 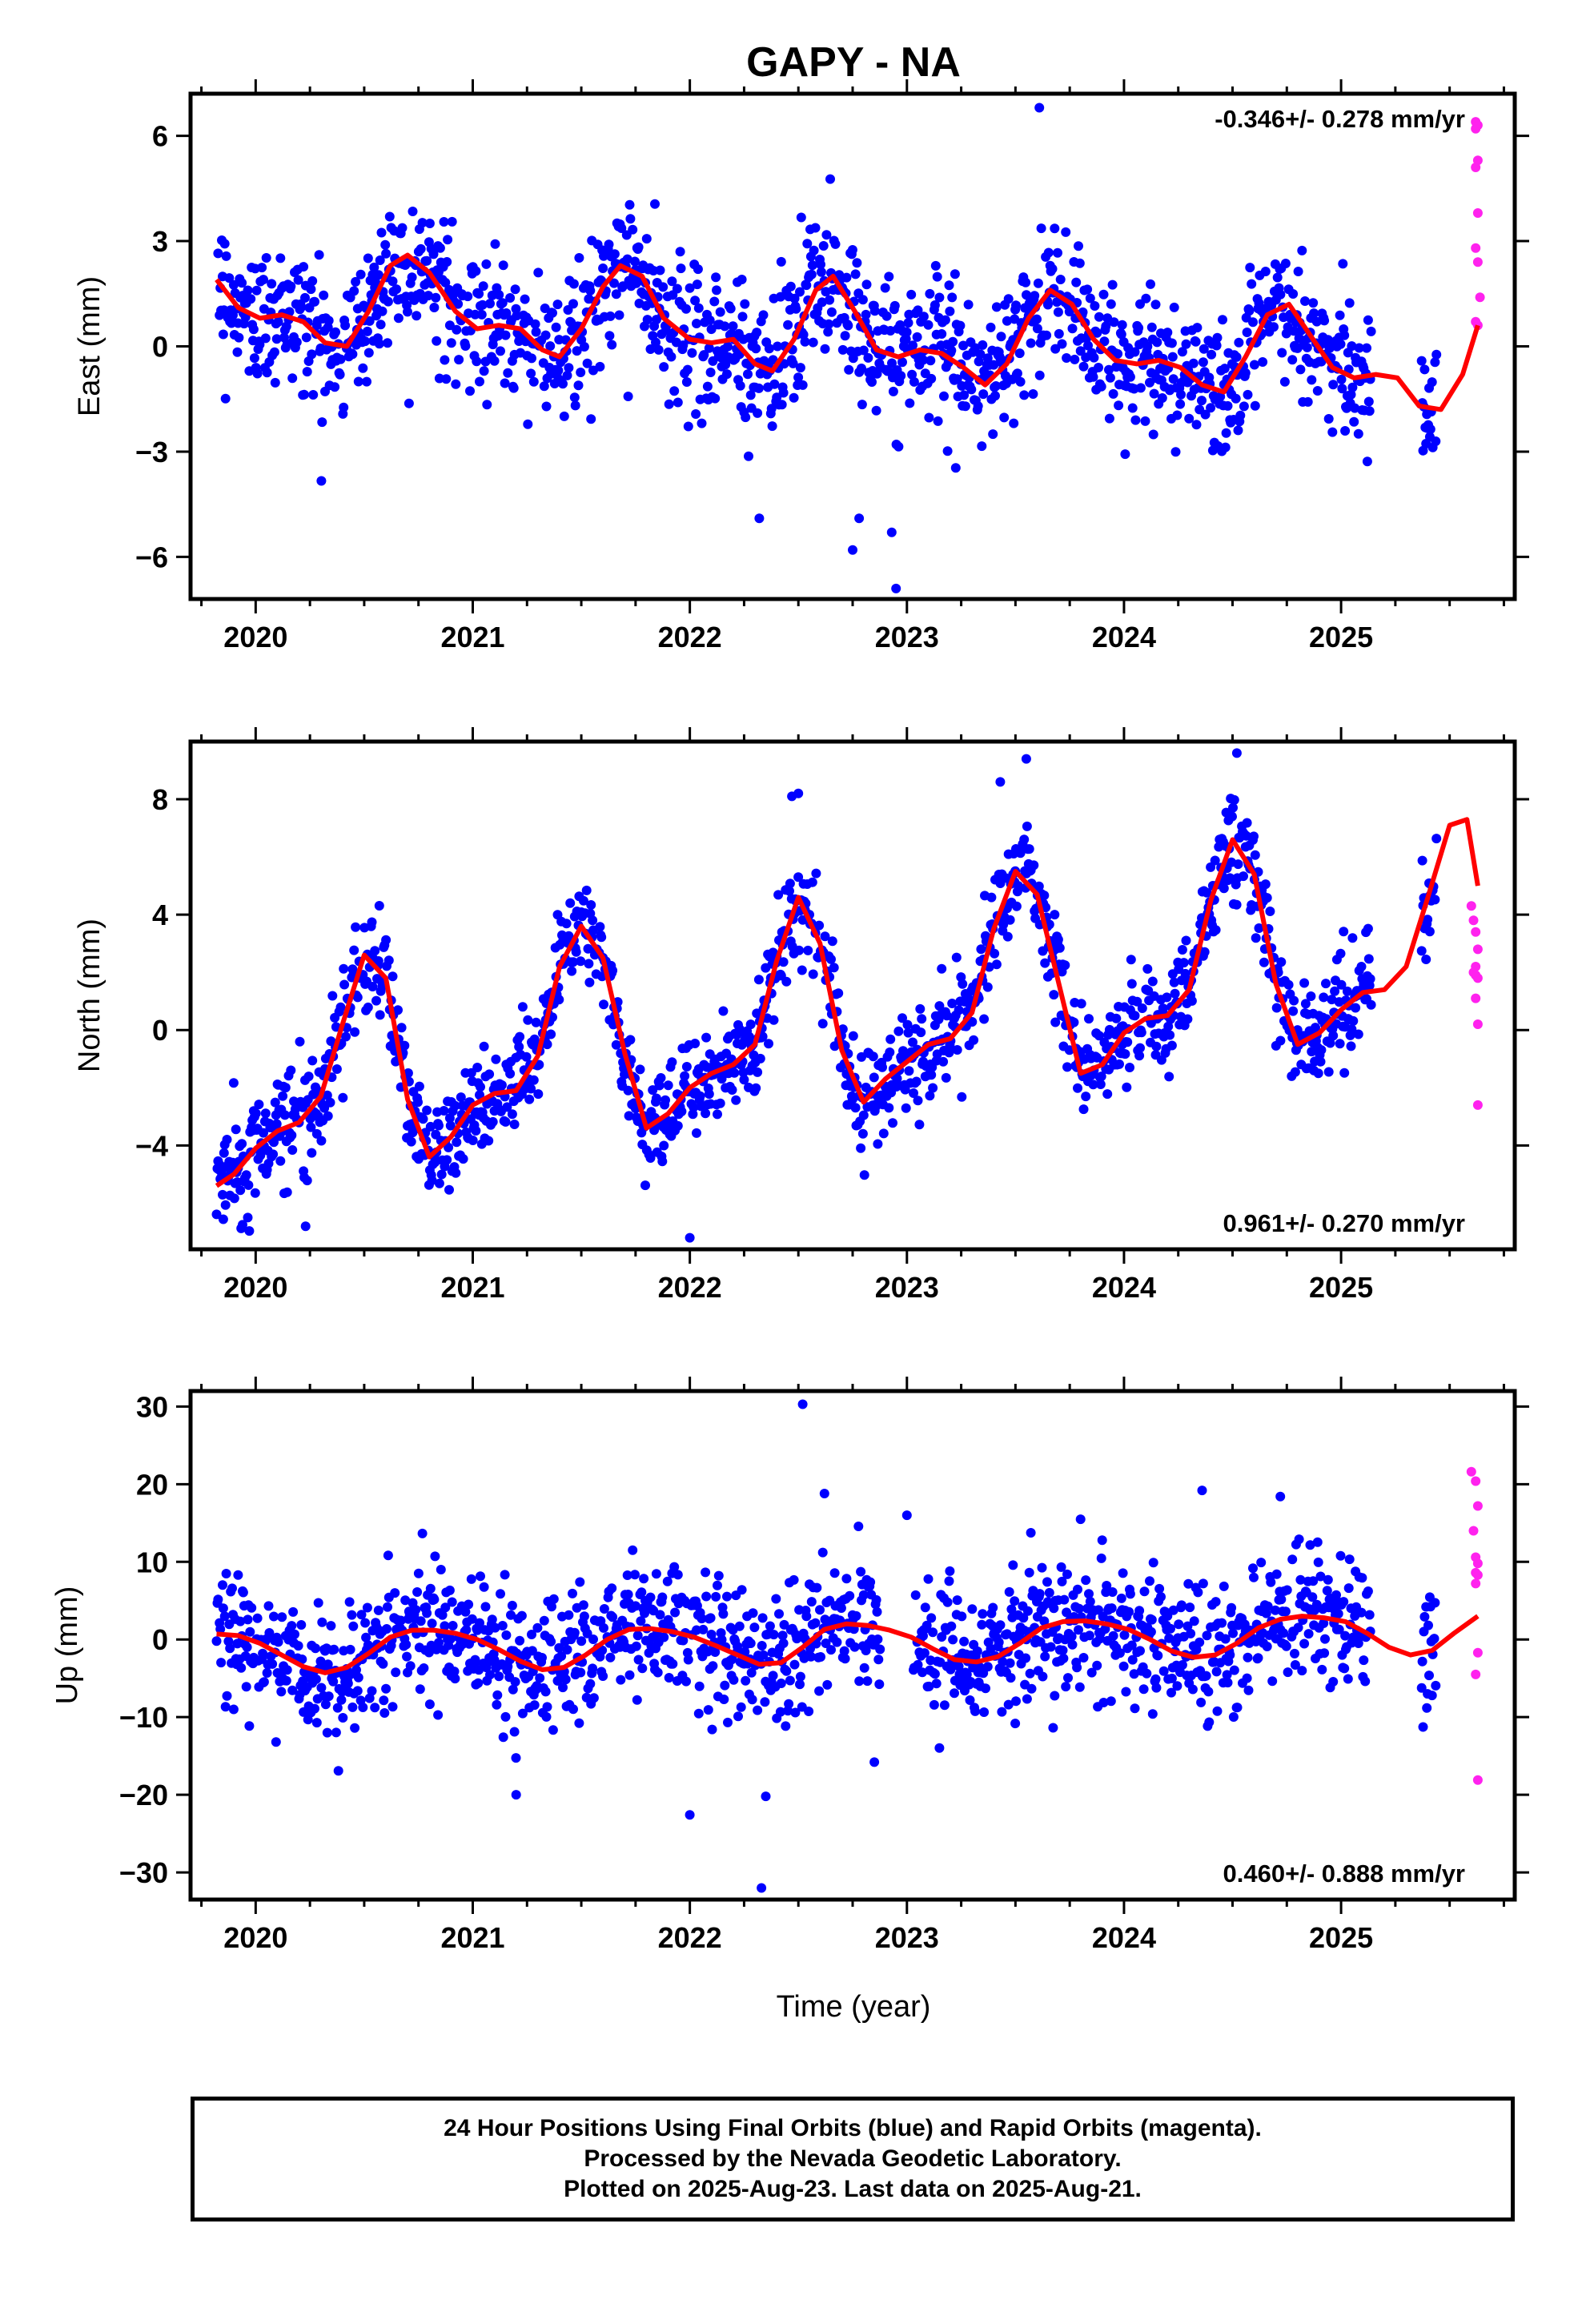 What do you see at coordinates (798, 793) in the screenshot?
I see `north-final-point-outlier` at bounding box center [798, 793].